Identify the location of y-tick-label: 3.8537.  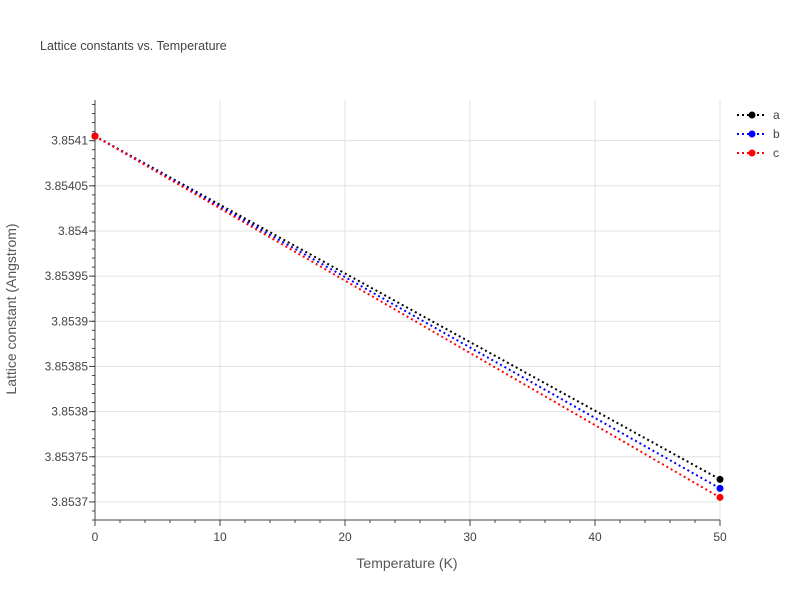
(69, 502).